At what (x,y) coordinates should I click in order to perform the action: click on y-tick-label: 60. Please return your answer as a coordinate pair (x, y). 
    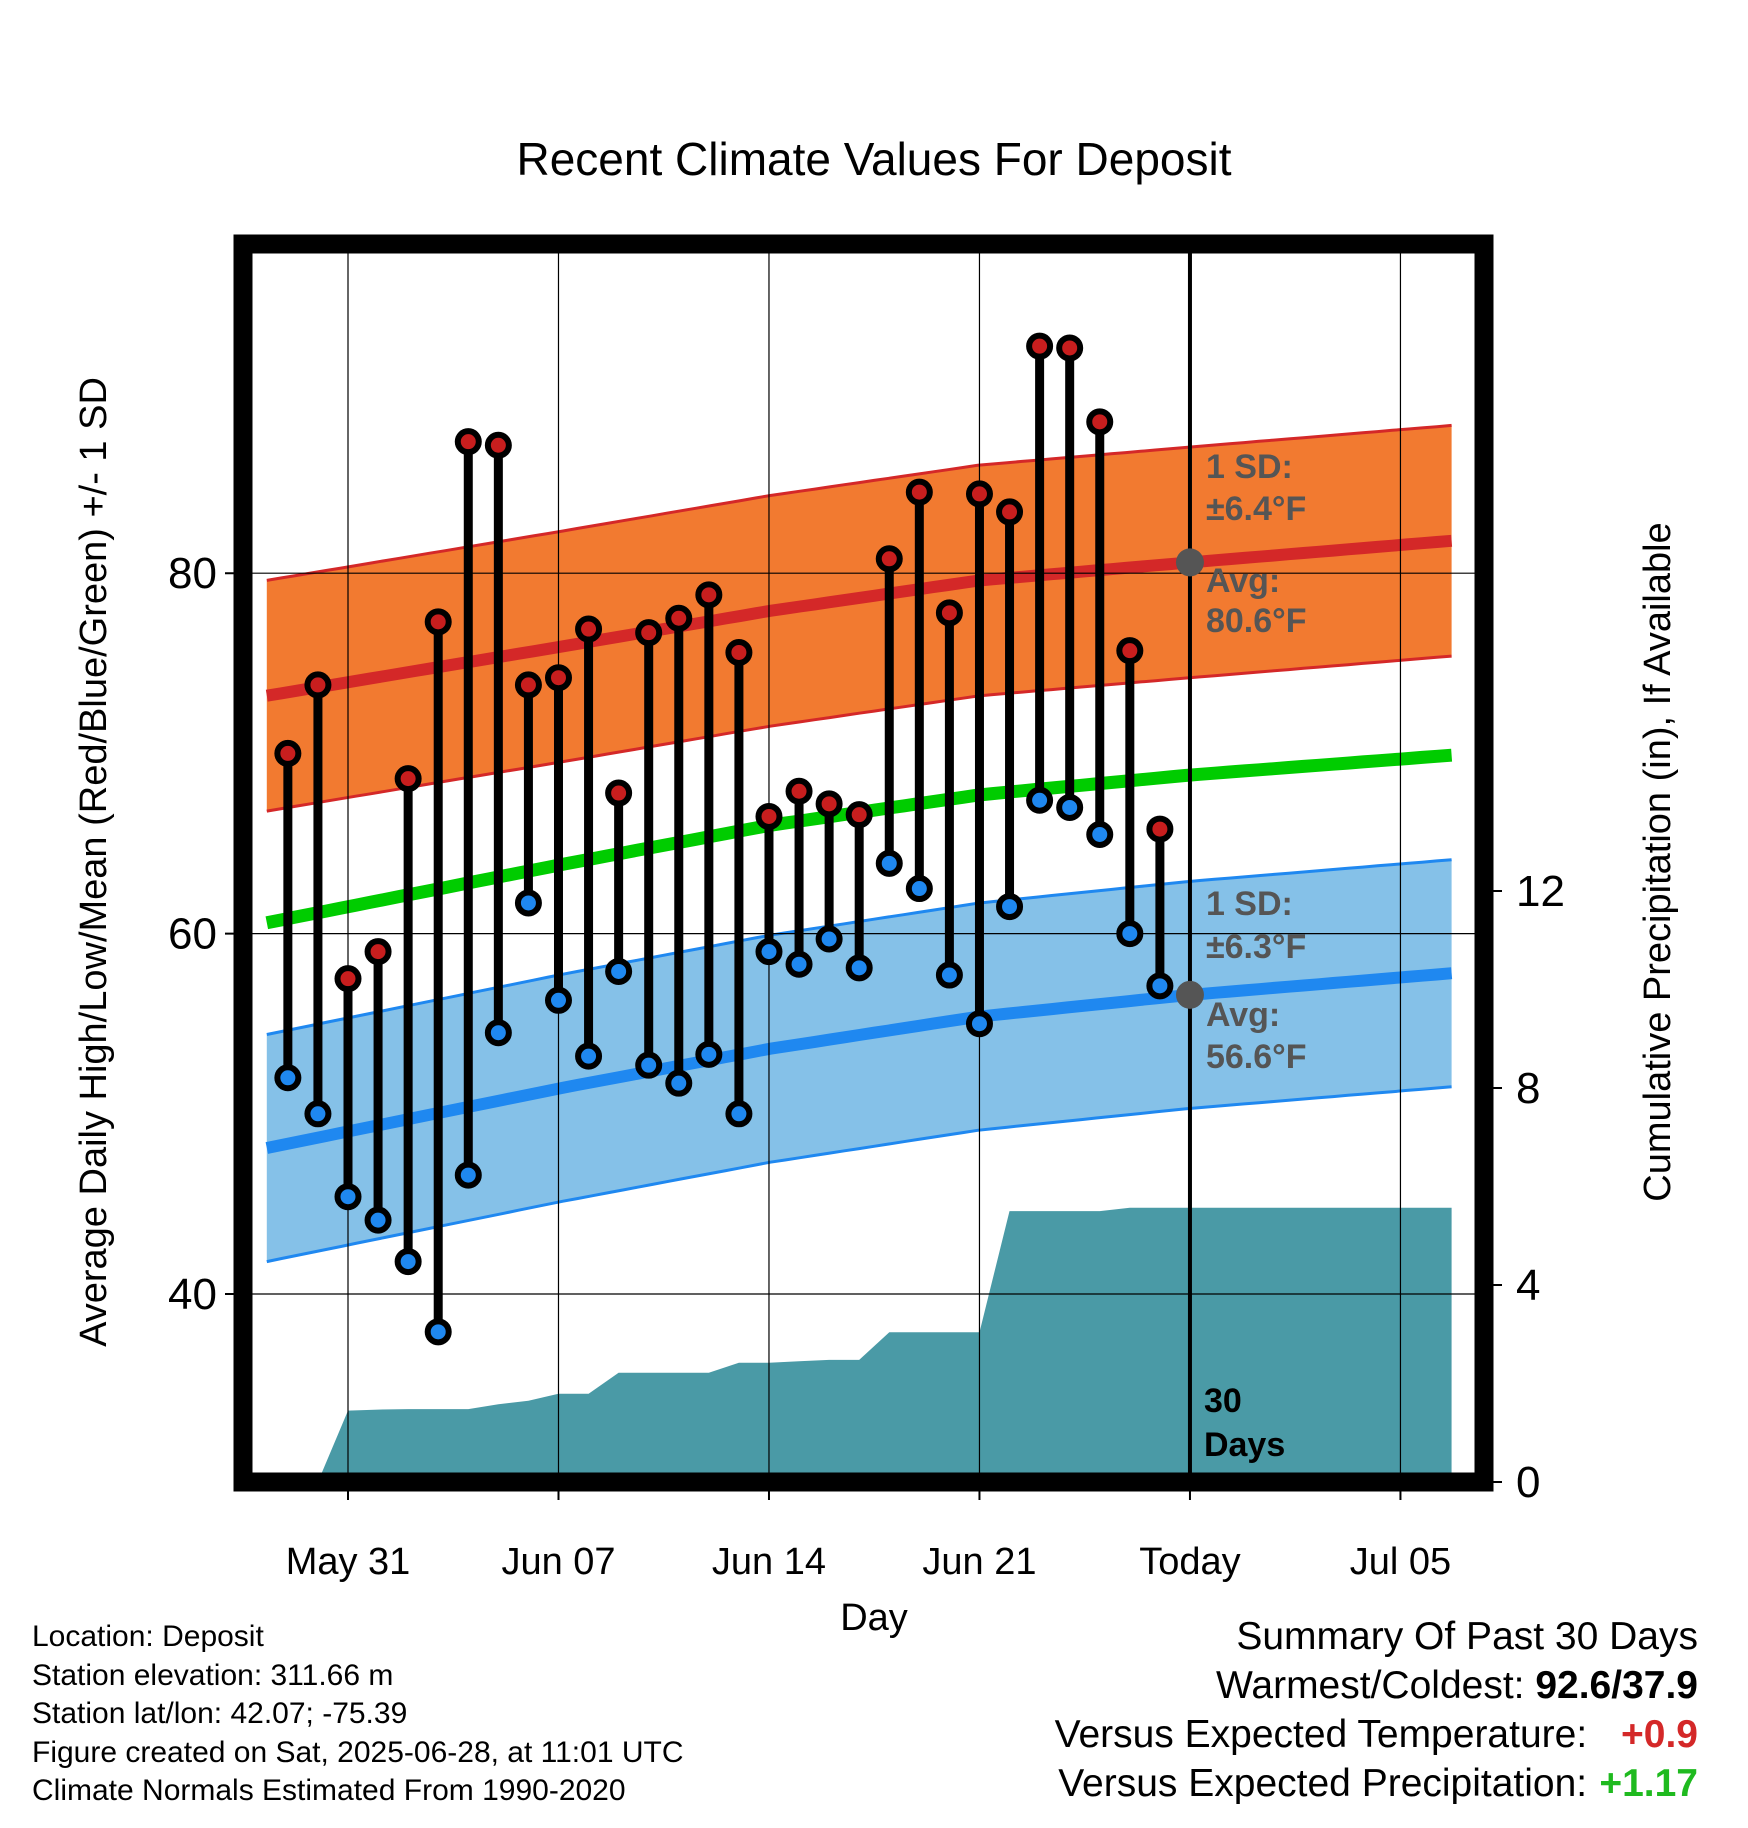
    Looking at the image, I should click on (192, 934).